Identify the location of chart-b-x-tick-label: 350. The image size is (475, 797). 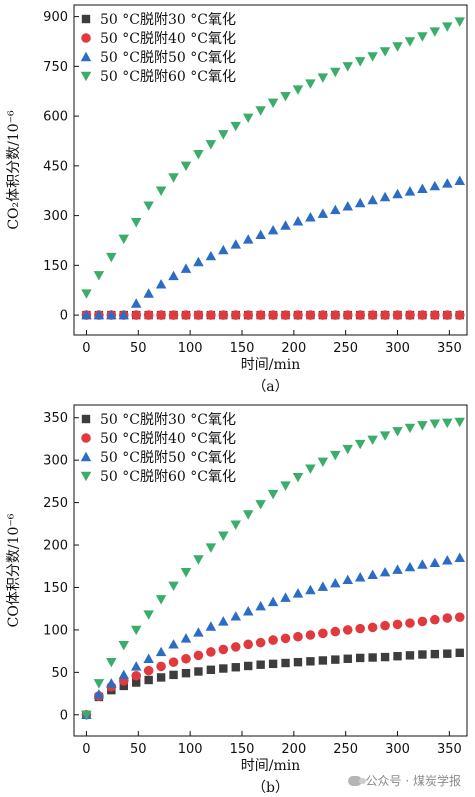
(449, 749).